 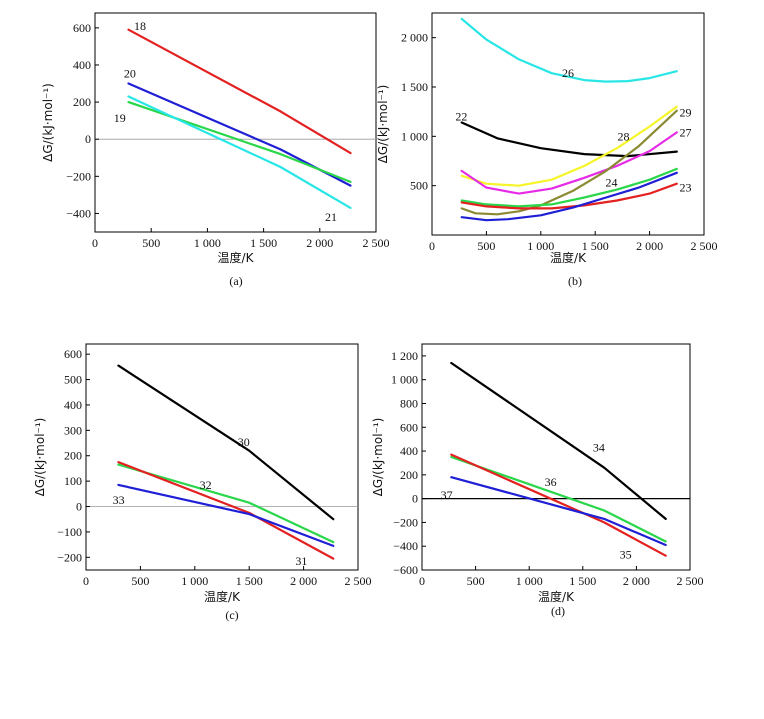 What do you see at coordinates (414, 87) in the screenshot?
I see `y-tick-label: 1 500` at bounding box center [414, 87].